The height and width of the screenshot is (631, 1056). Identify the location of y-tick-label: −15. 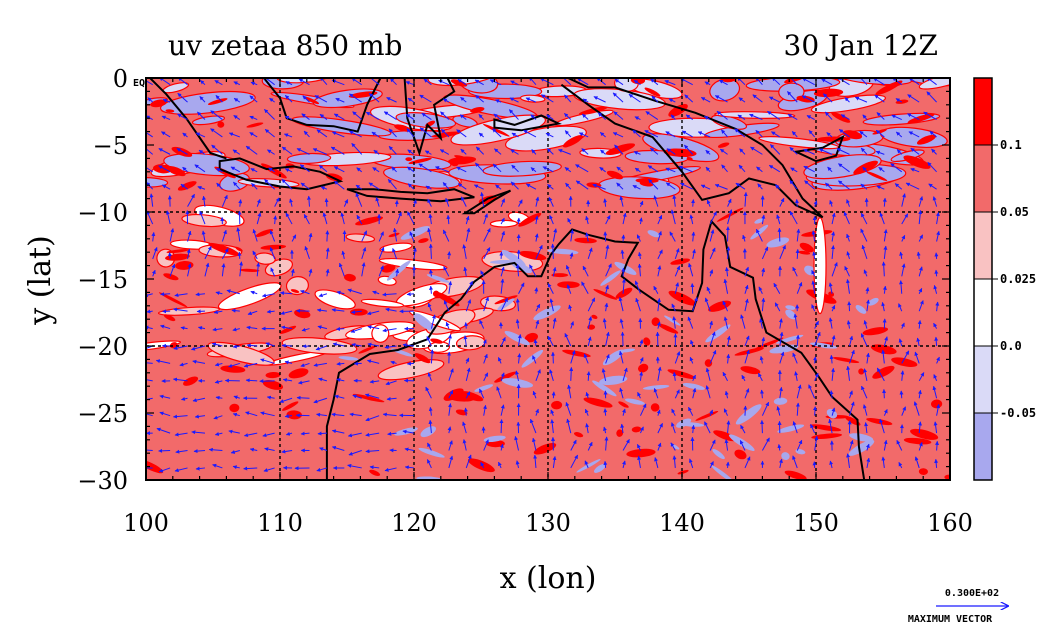
(102, 280).